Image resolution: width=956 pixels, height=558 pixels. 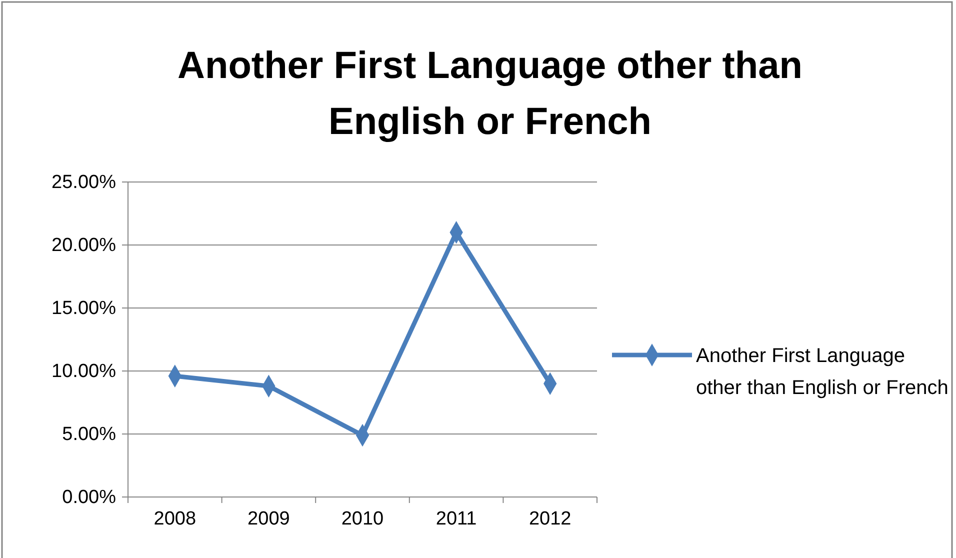 What do you see at coordinates (84, 371) in the screenshot?
I see `y-tick-label: 10.00%` at bounding box center [84, 371].